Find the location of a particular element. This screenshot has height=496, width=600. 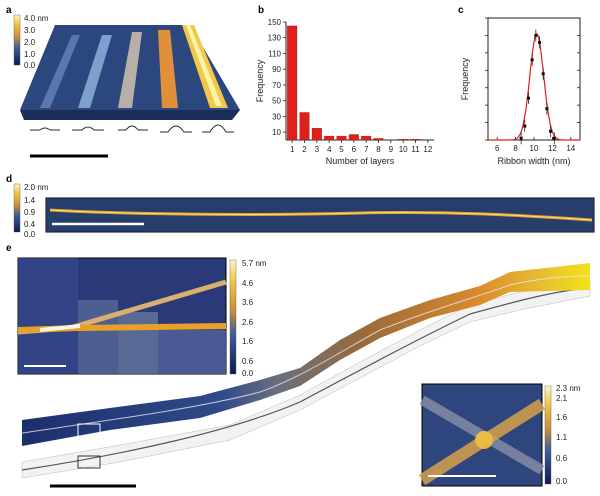

colorbar-a-tick: 3.0 is located at coordinates (30, 30).